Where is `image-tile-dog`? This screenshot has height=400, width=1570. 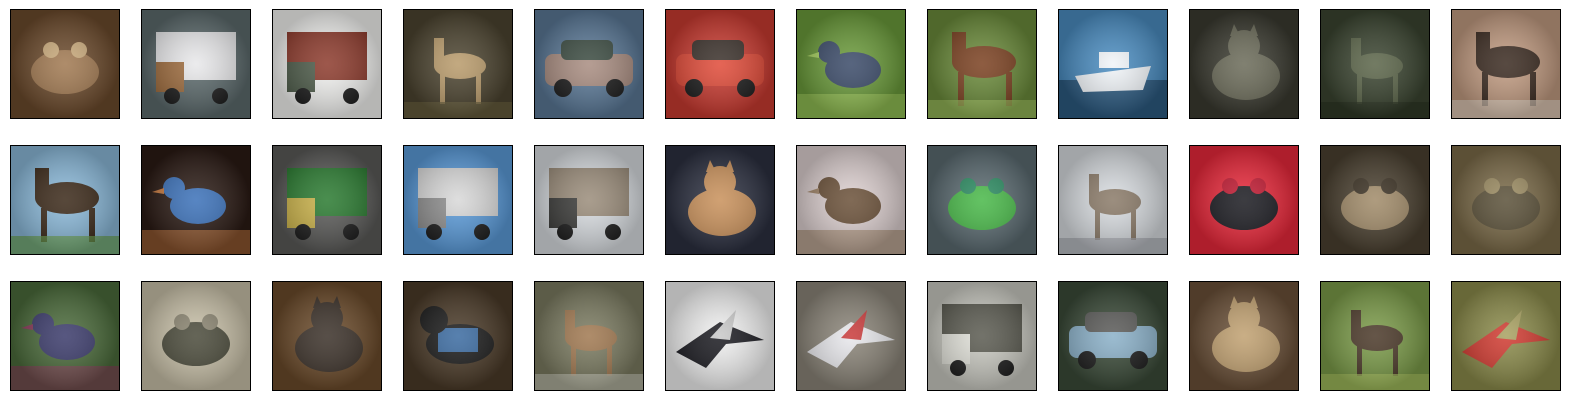
image-tile-dog is located at coordinates (458, 336).